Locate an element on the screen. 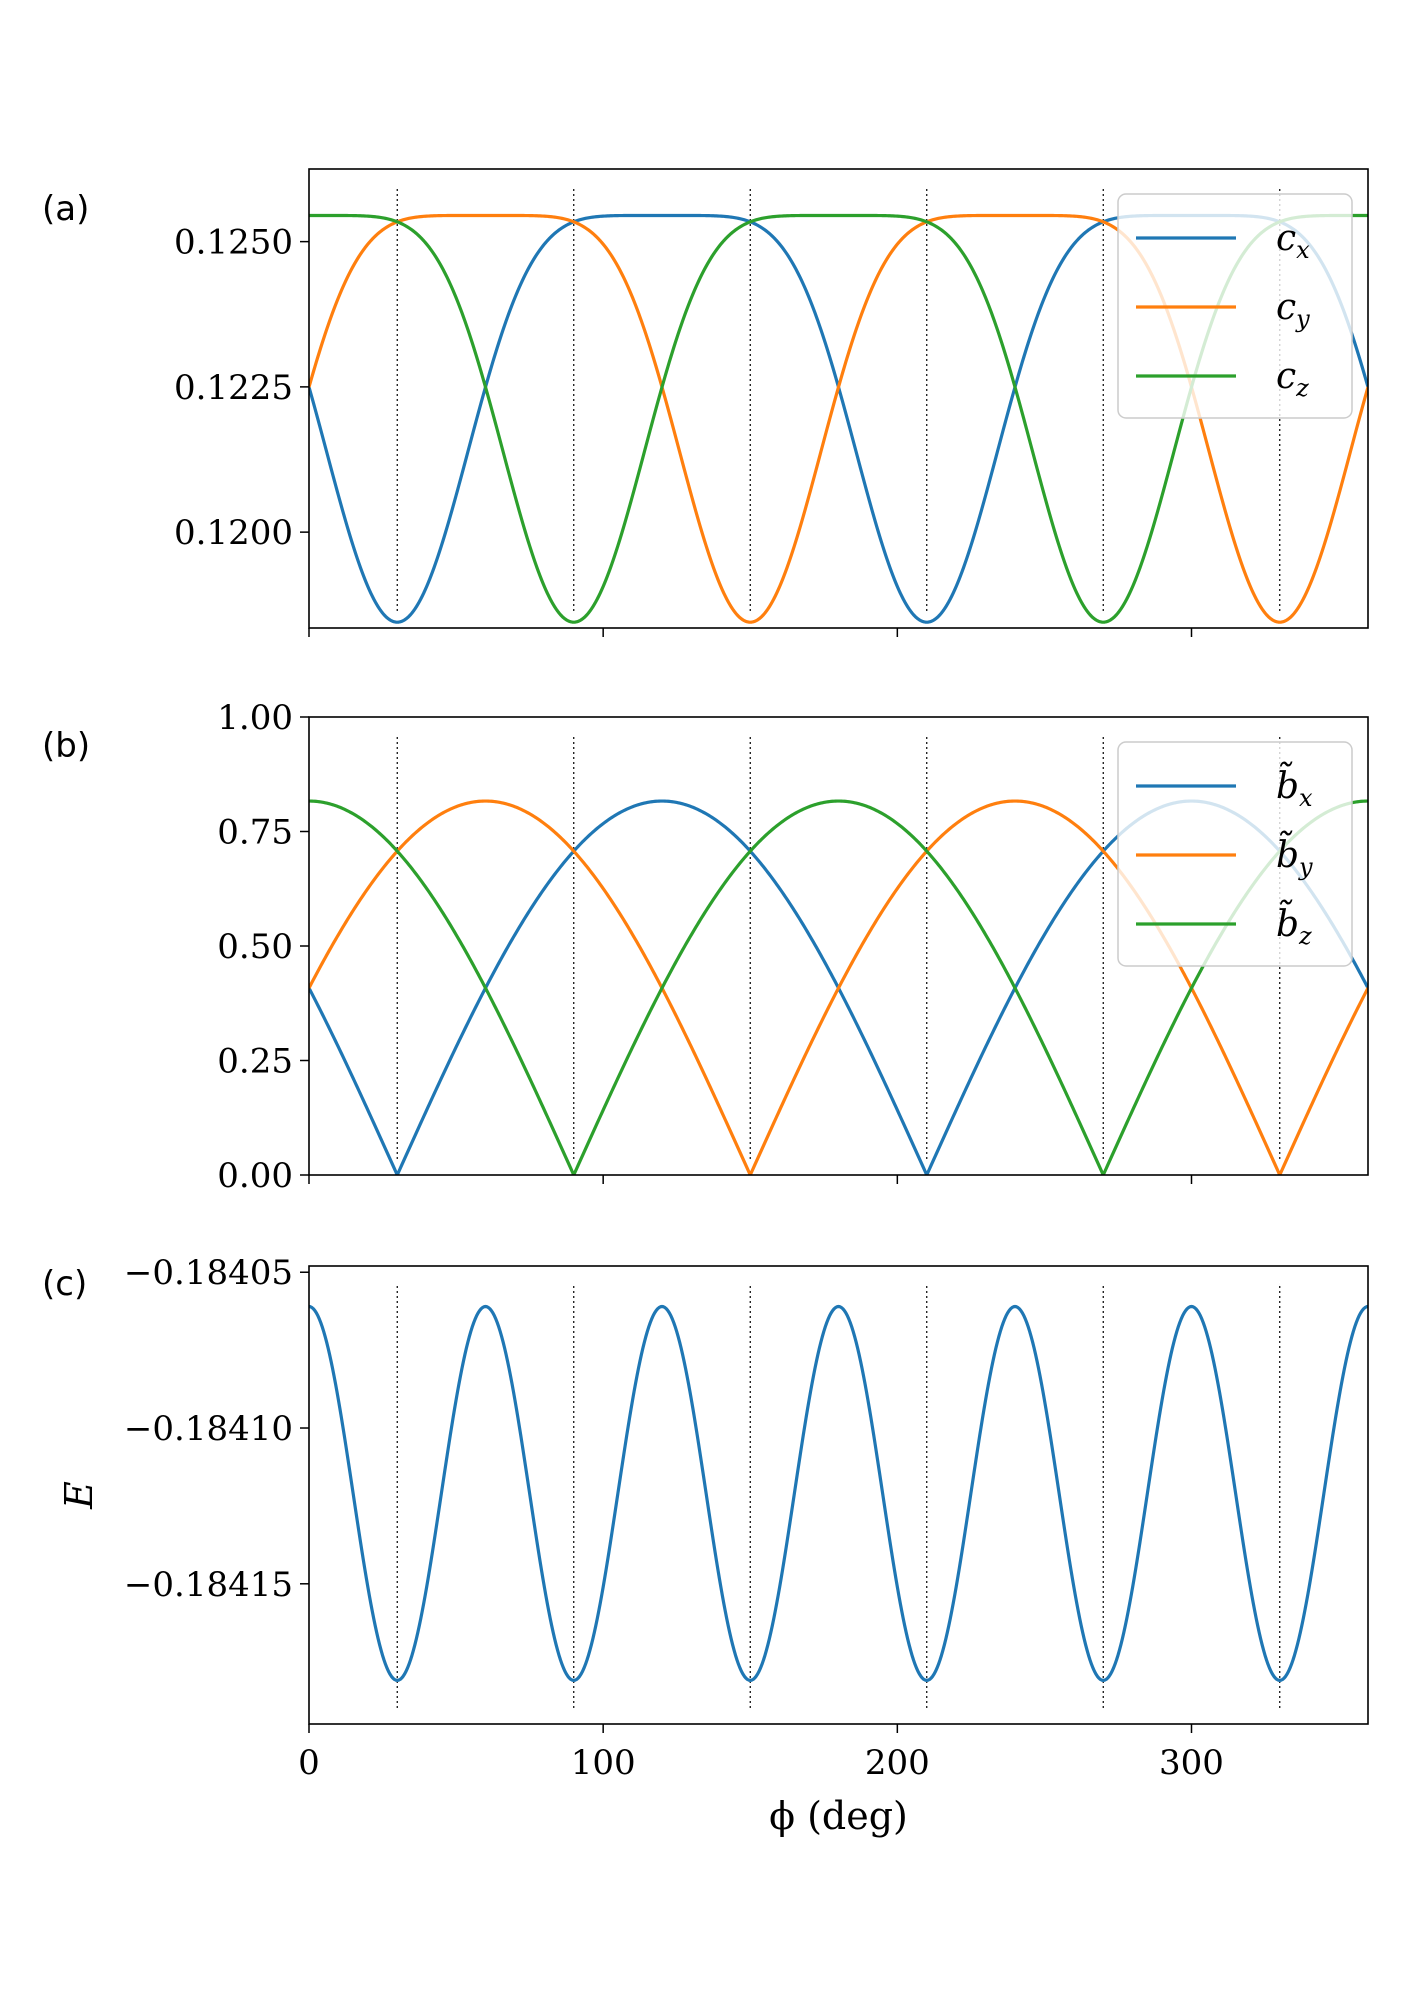 This screenshot has height=2009, width=1420. y-tick-label: −0.18415 is located at coordinates (208, 1585).